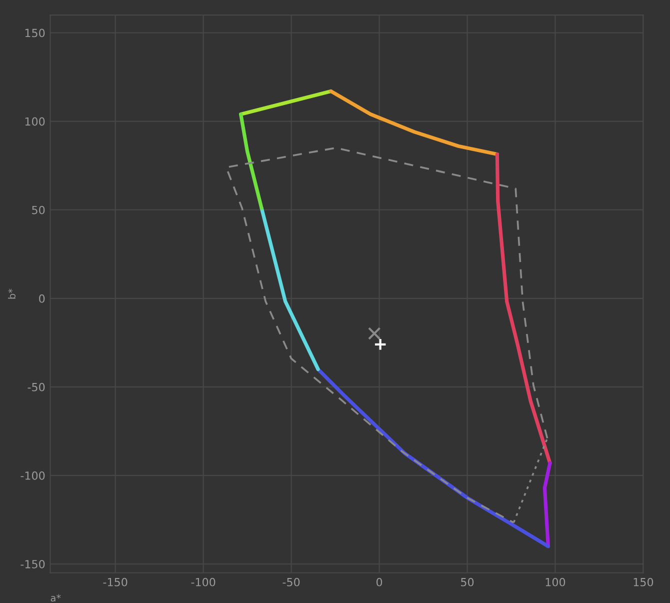 The height and width of the screenshot is (603, 670). I want to click on x-tick-label: -150, so click(115, 582).